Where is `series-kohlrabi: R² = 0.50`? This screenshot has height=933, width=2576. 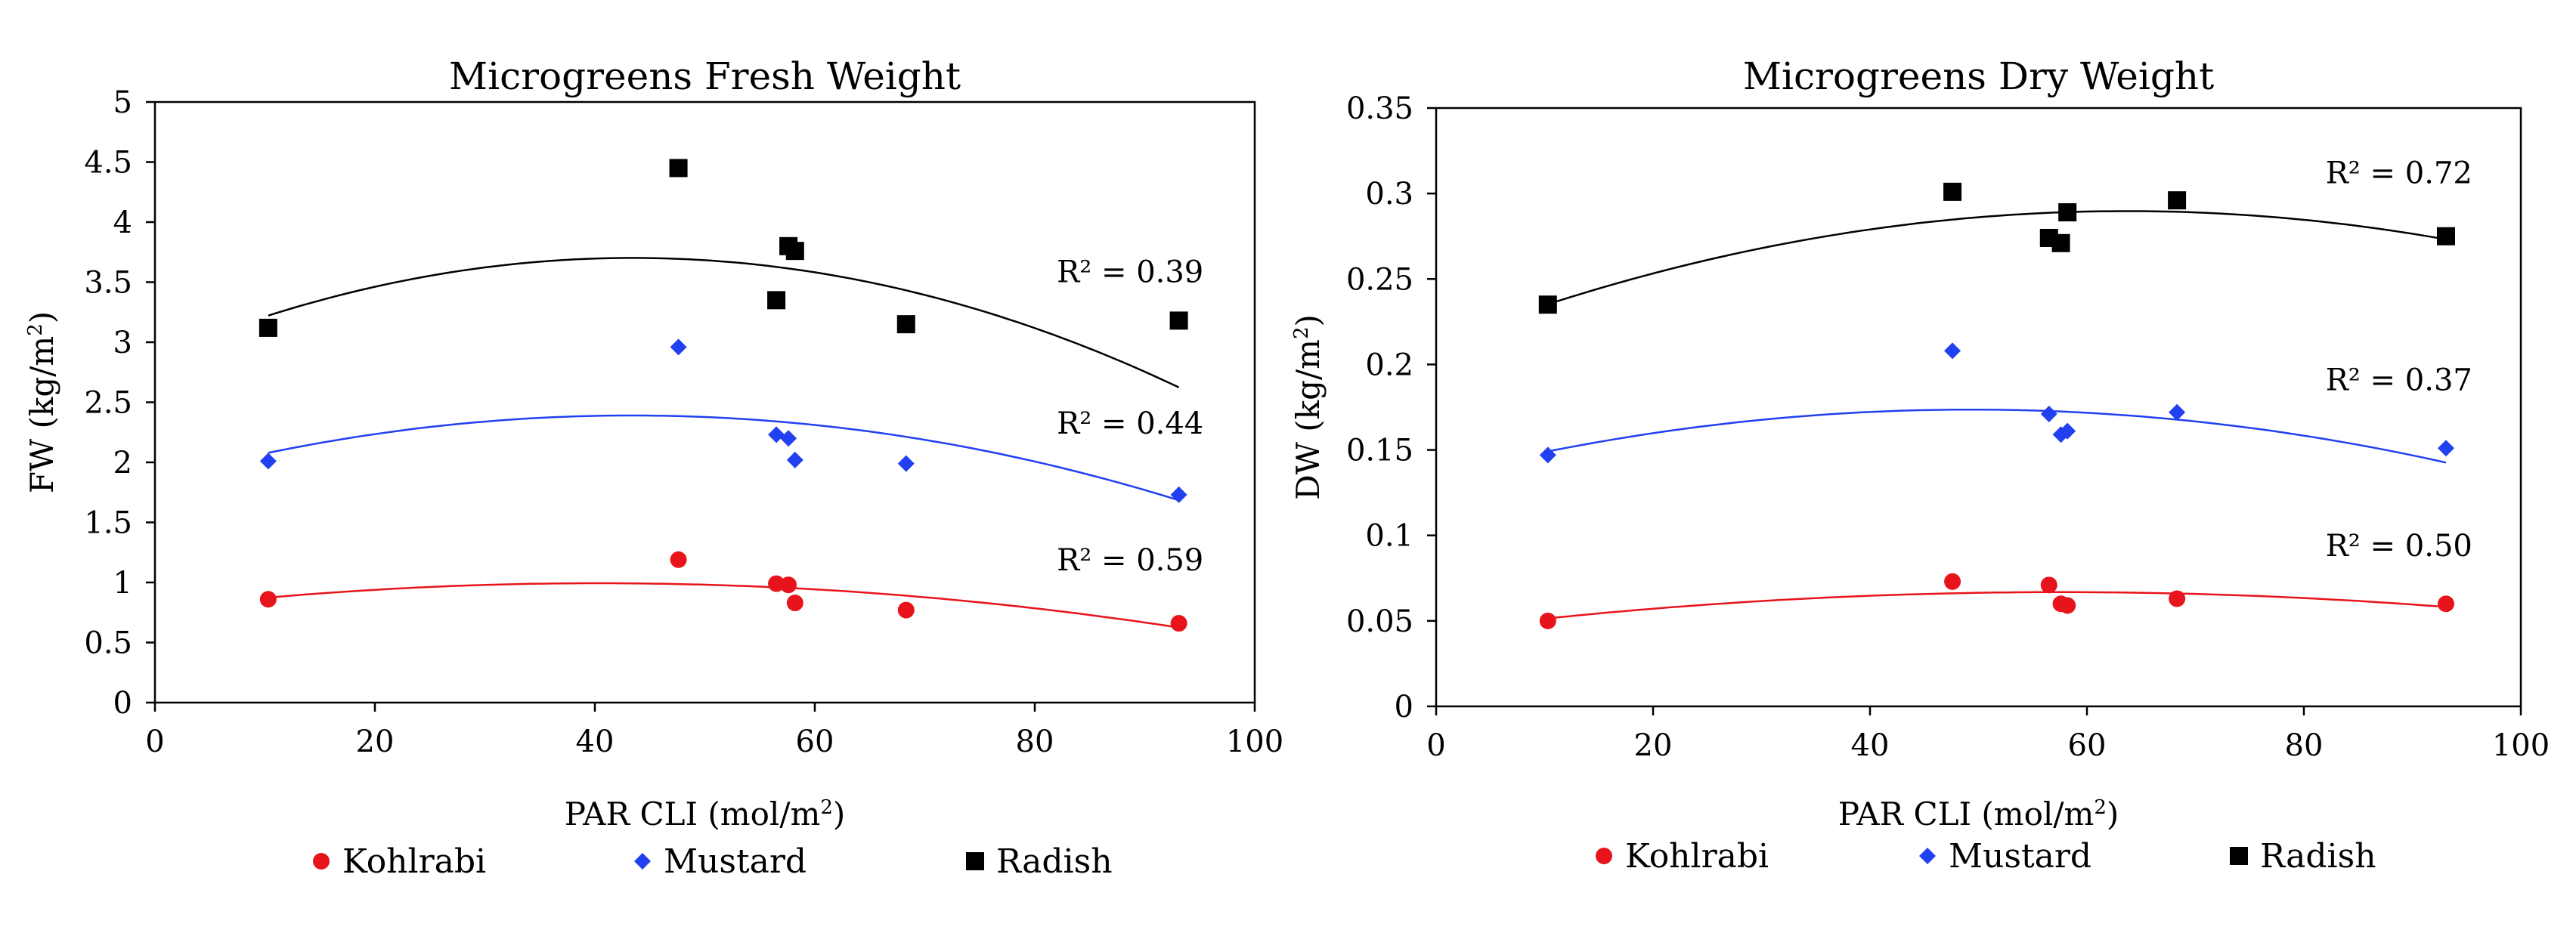 series-kohlrabi: R² = 0.50 is located at coordinates (2005, 579).